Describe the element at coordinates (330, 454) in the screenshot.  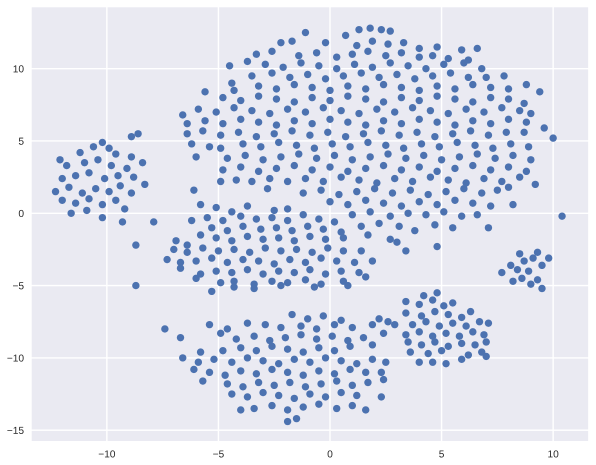
I see `x-tick-label: 0` at that location.